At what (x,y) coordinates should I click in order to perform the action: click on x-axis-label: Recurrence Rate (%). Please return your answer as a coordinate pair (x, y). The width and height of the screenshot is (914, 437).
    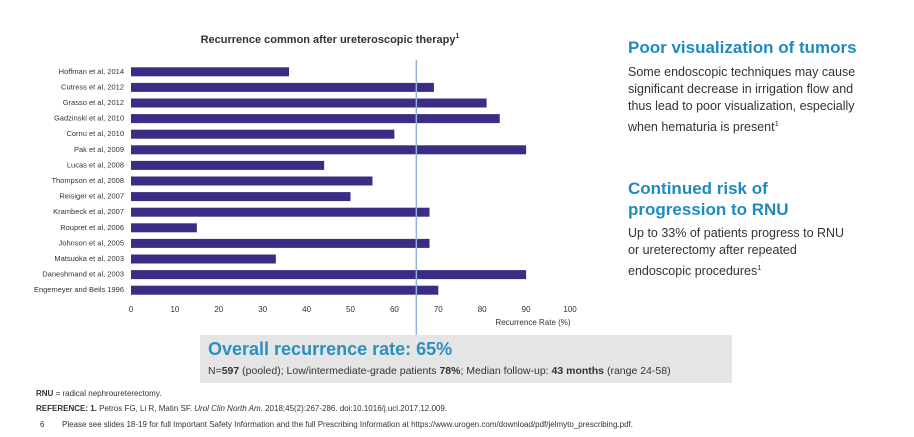
    Looking at the image, I should click on (532, 322).